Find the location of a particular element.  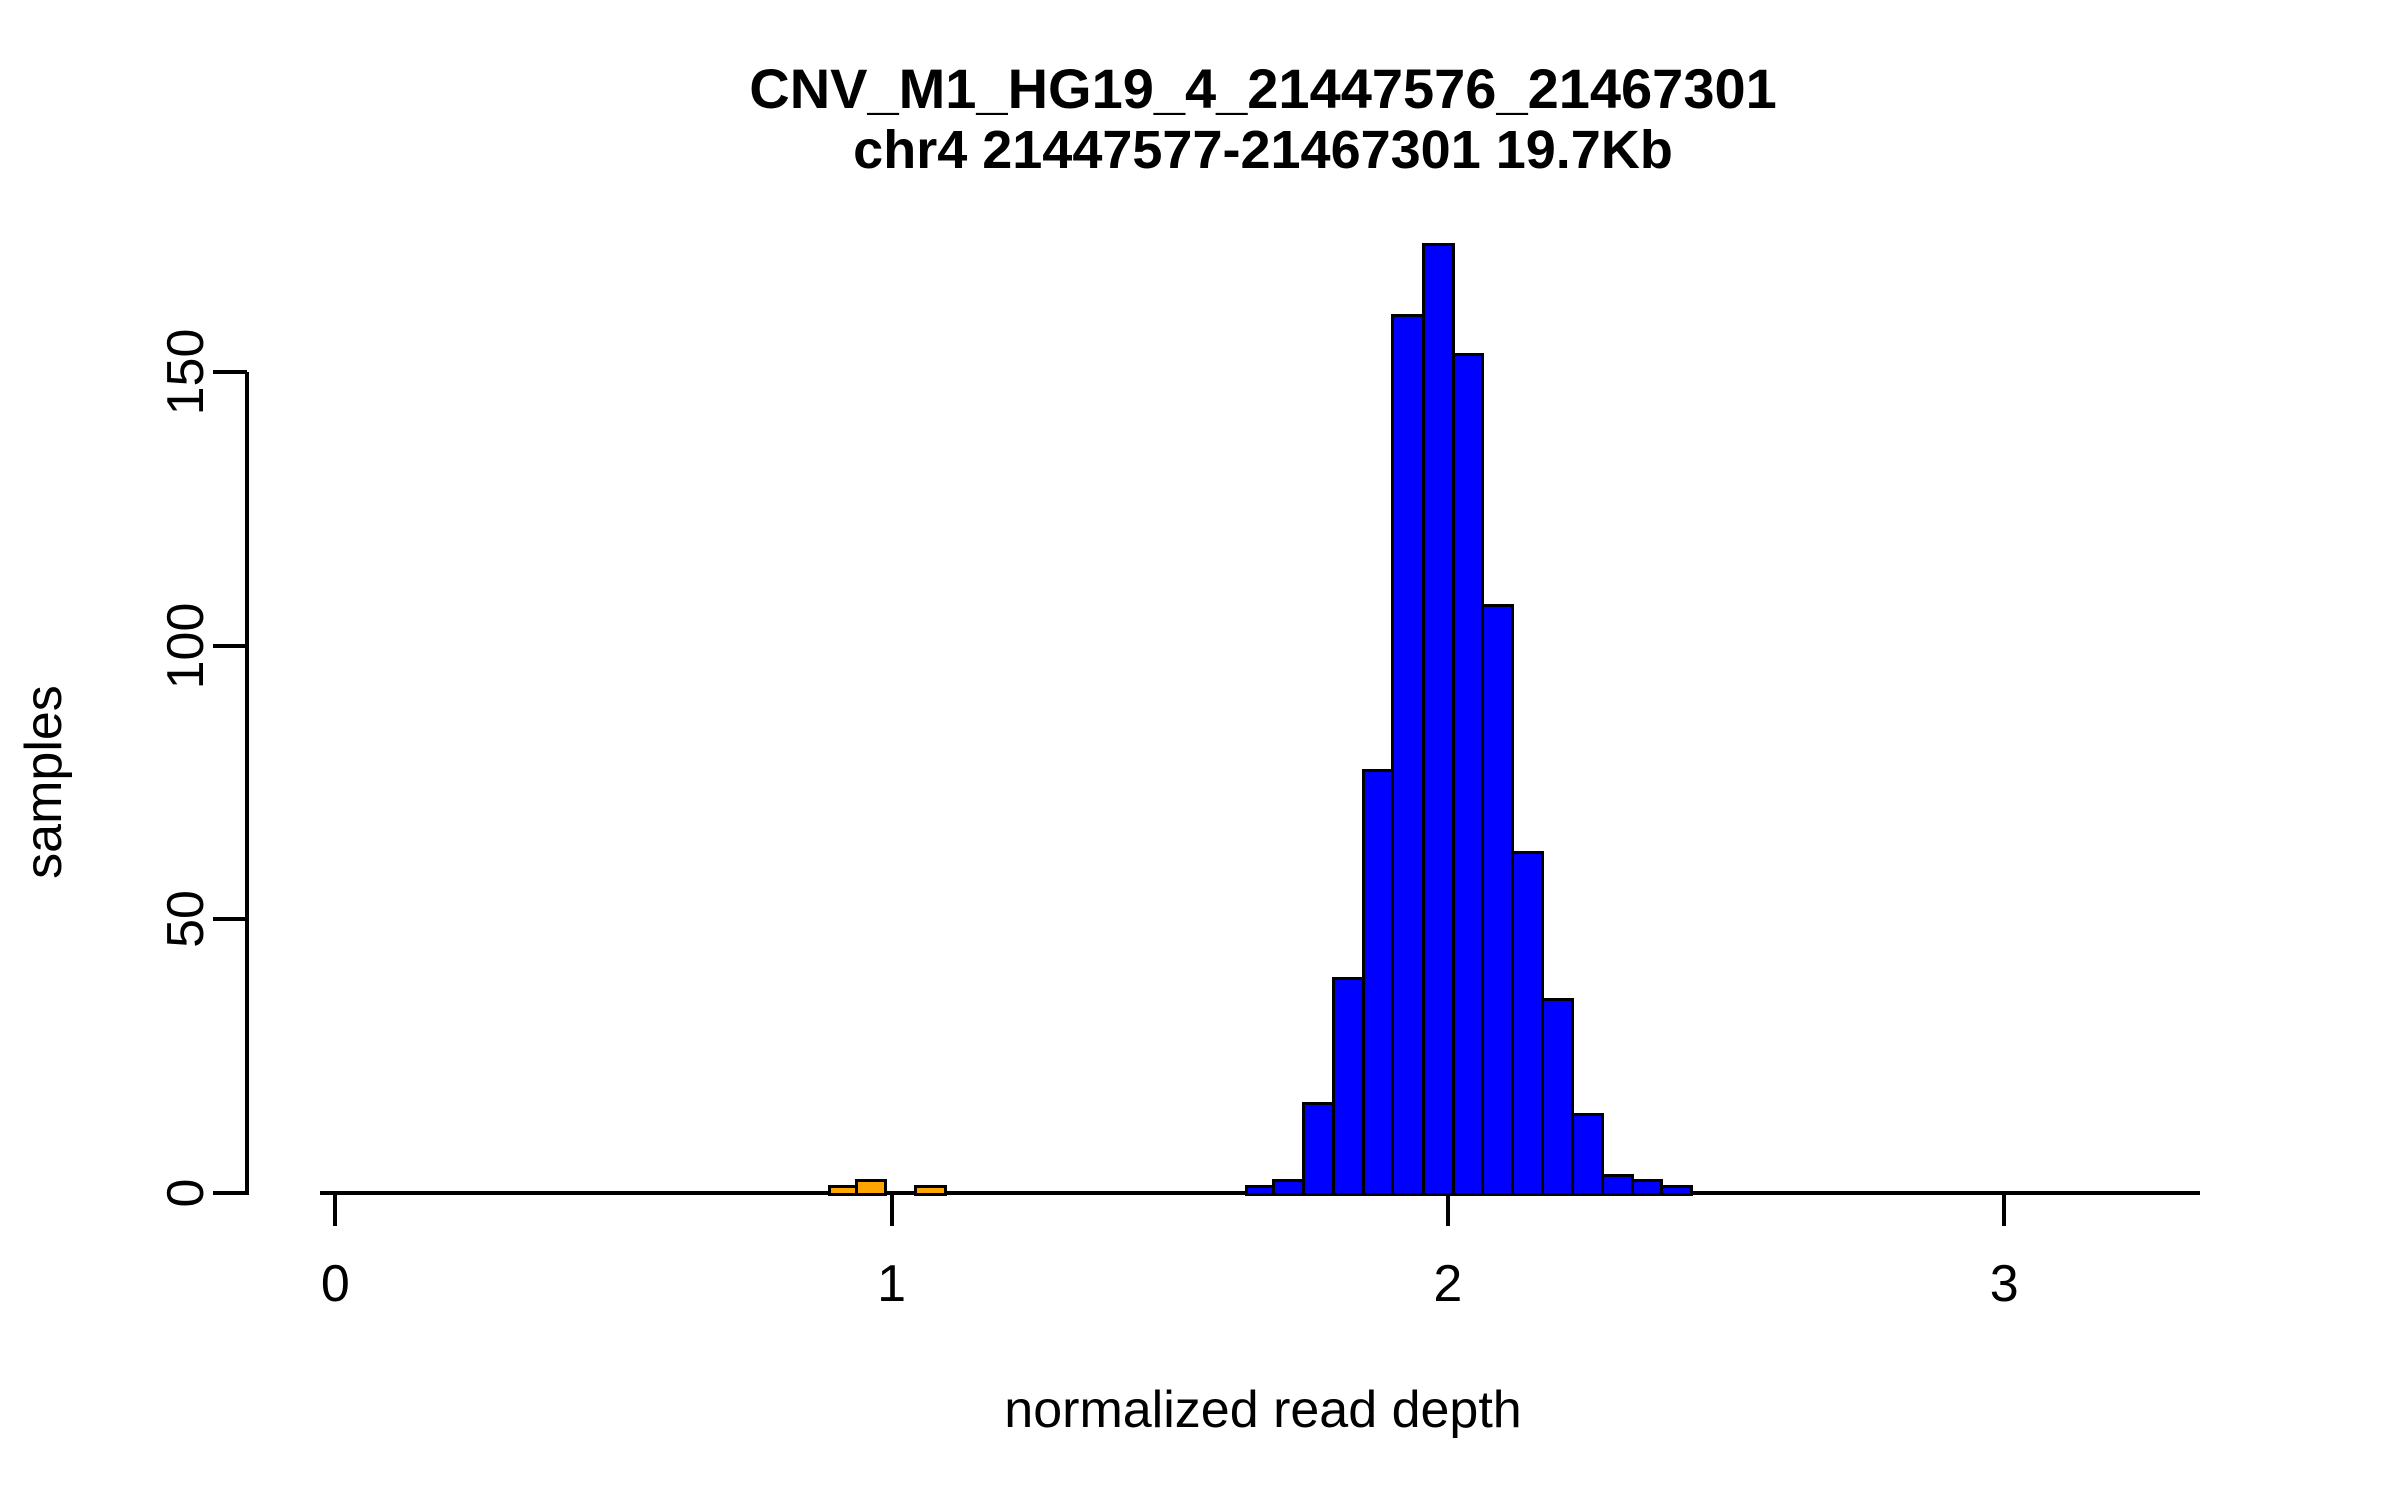

y-tick-label: 100 is located at coordinates (186, 646).